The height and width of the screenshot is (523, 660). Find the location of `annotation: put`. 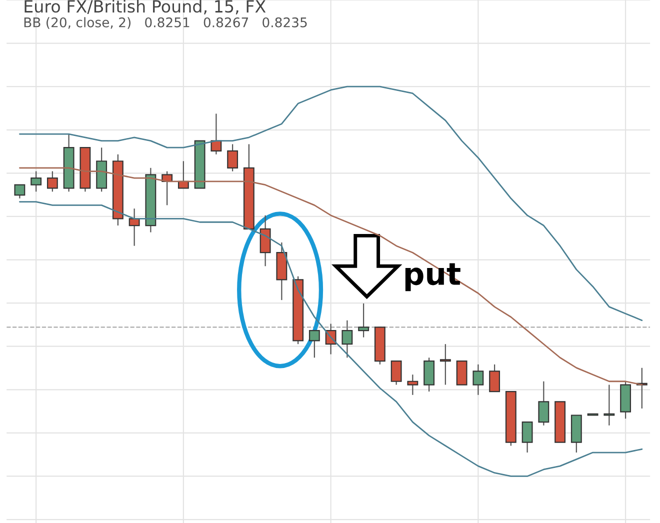

annotation: put is located at coordinates (432, 277).